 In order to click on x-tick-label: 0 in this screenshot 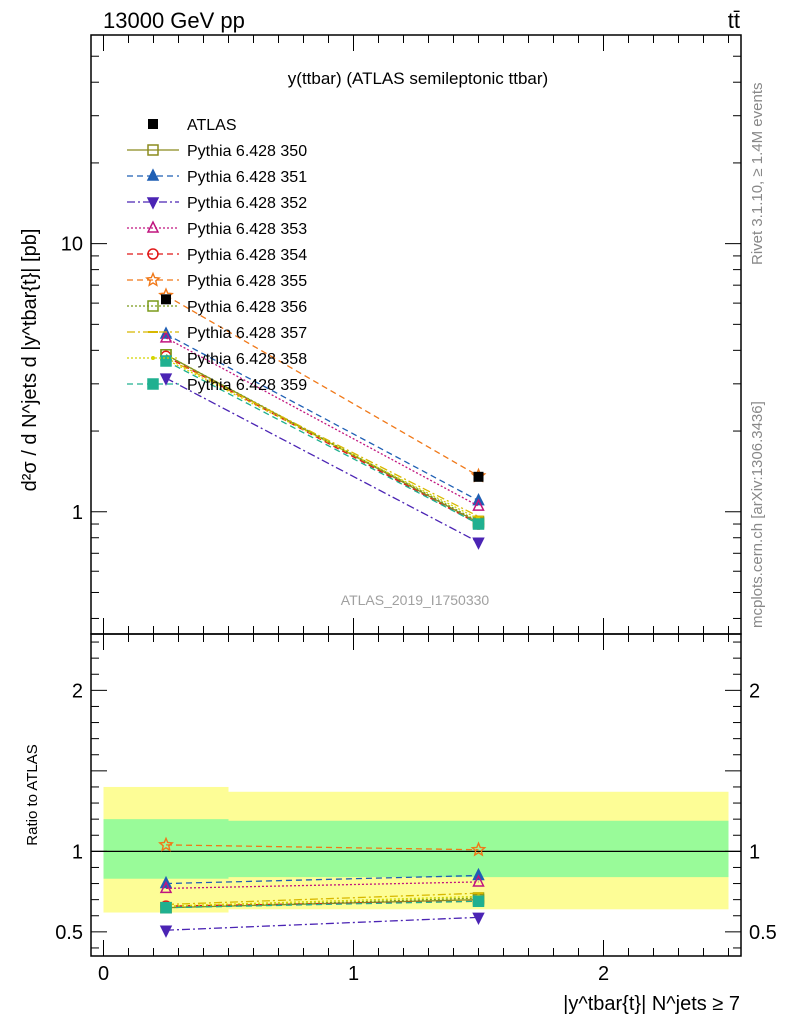, I will do `click(103, 974)`.